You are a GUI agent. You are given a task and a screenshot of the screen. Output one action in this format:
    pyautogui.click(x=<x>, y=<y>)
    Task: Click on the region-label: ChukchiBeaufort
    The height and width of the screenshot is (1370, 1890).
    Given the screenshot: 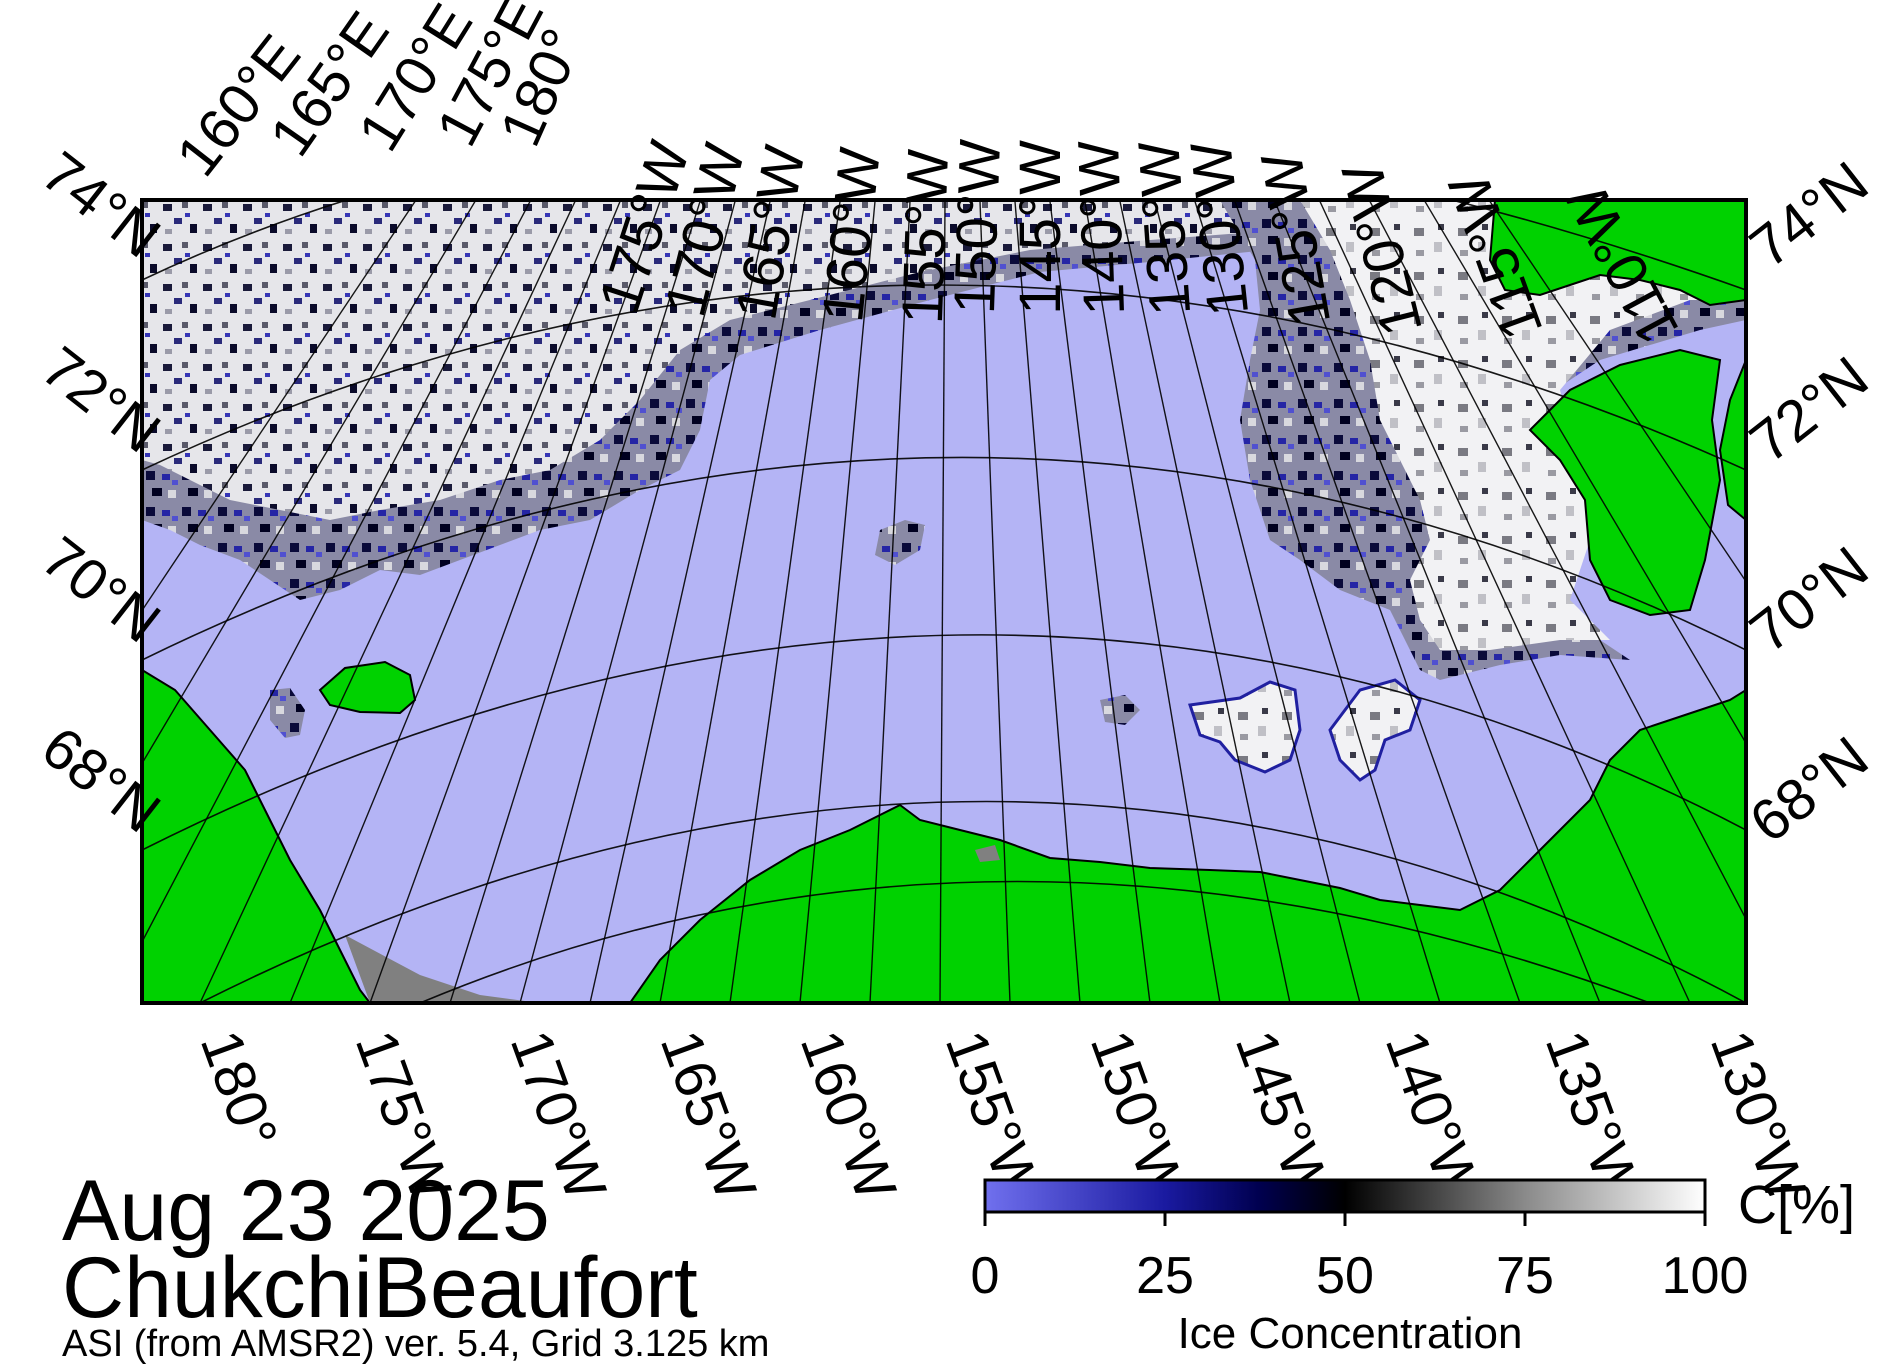 What is the action you would take?
    pyautogui.click(x=380, y=1288)
    